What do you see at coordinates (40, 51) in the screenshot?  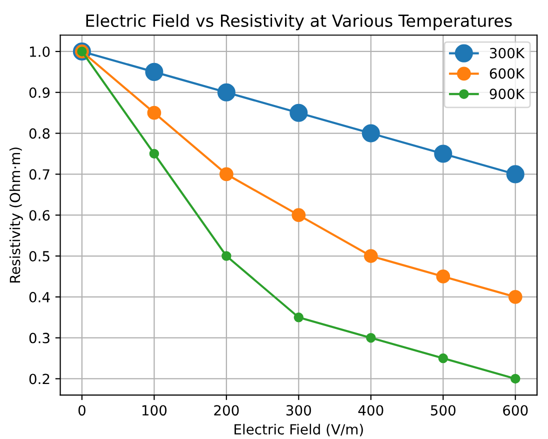 I see `y-tick-label: 1.0` at bounding box center [40, 51].